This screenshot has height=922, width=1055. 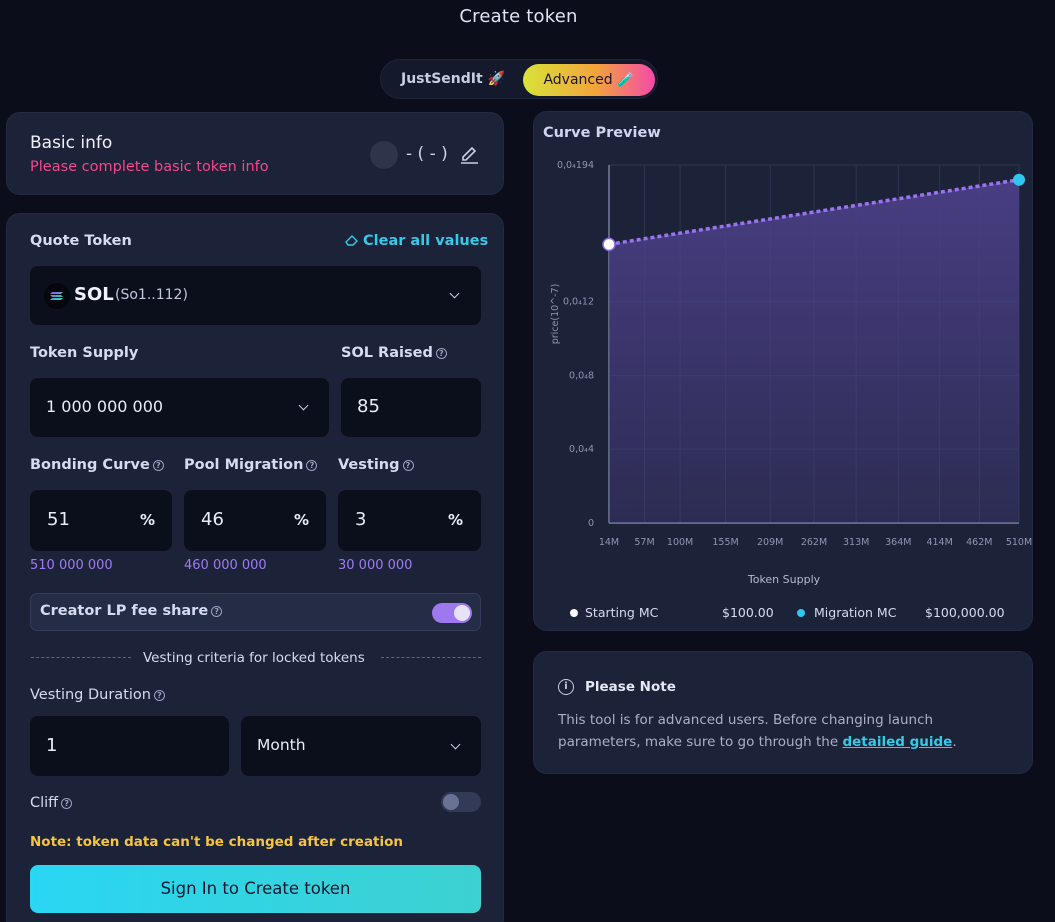 I want to click on pool-migration-label: Pool Migration?, so click(x=251, y=465).